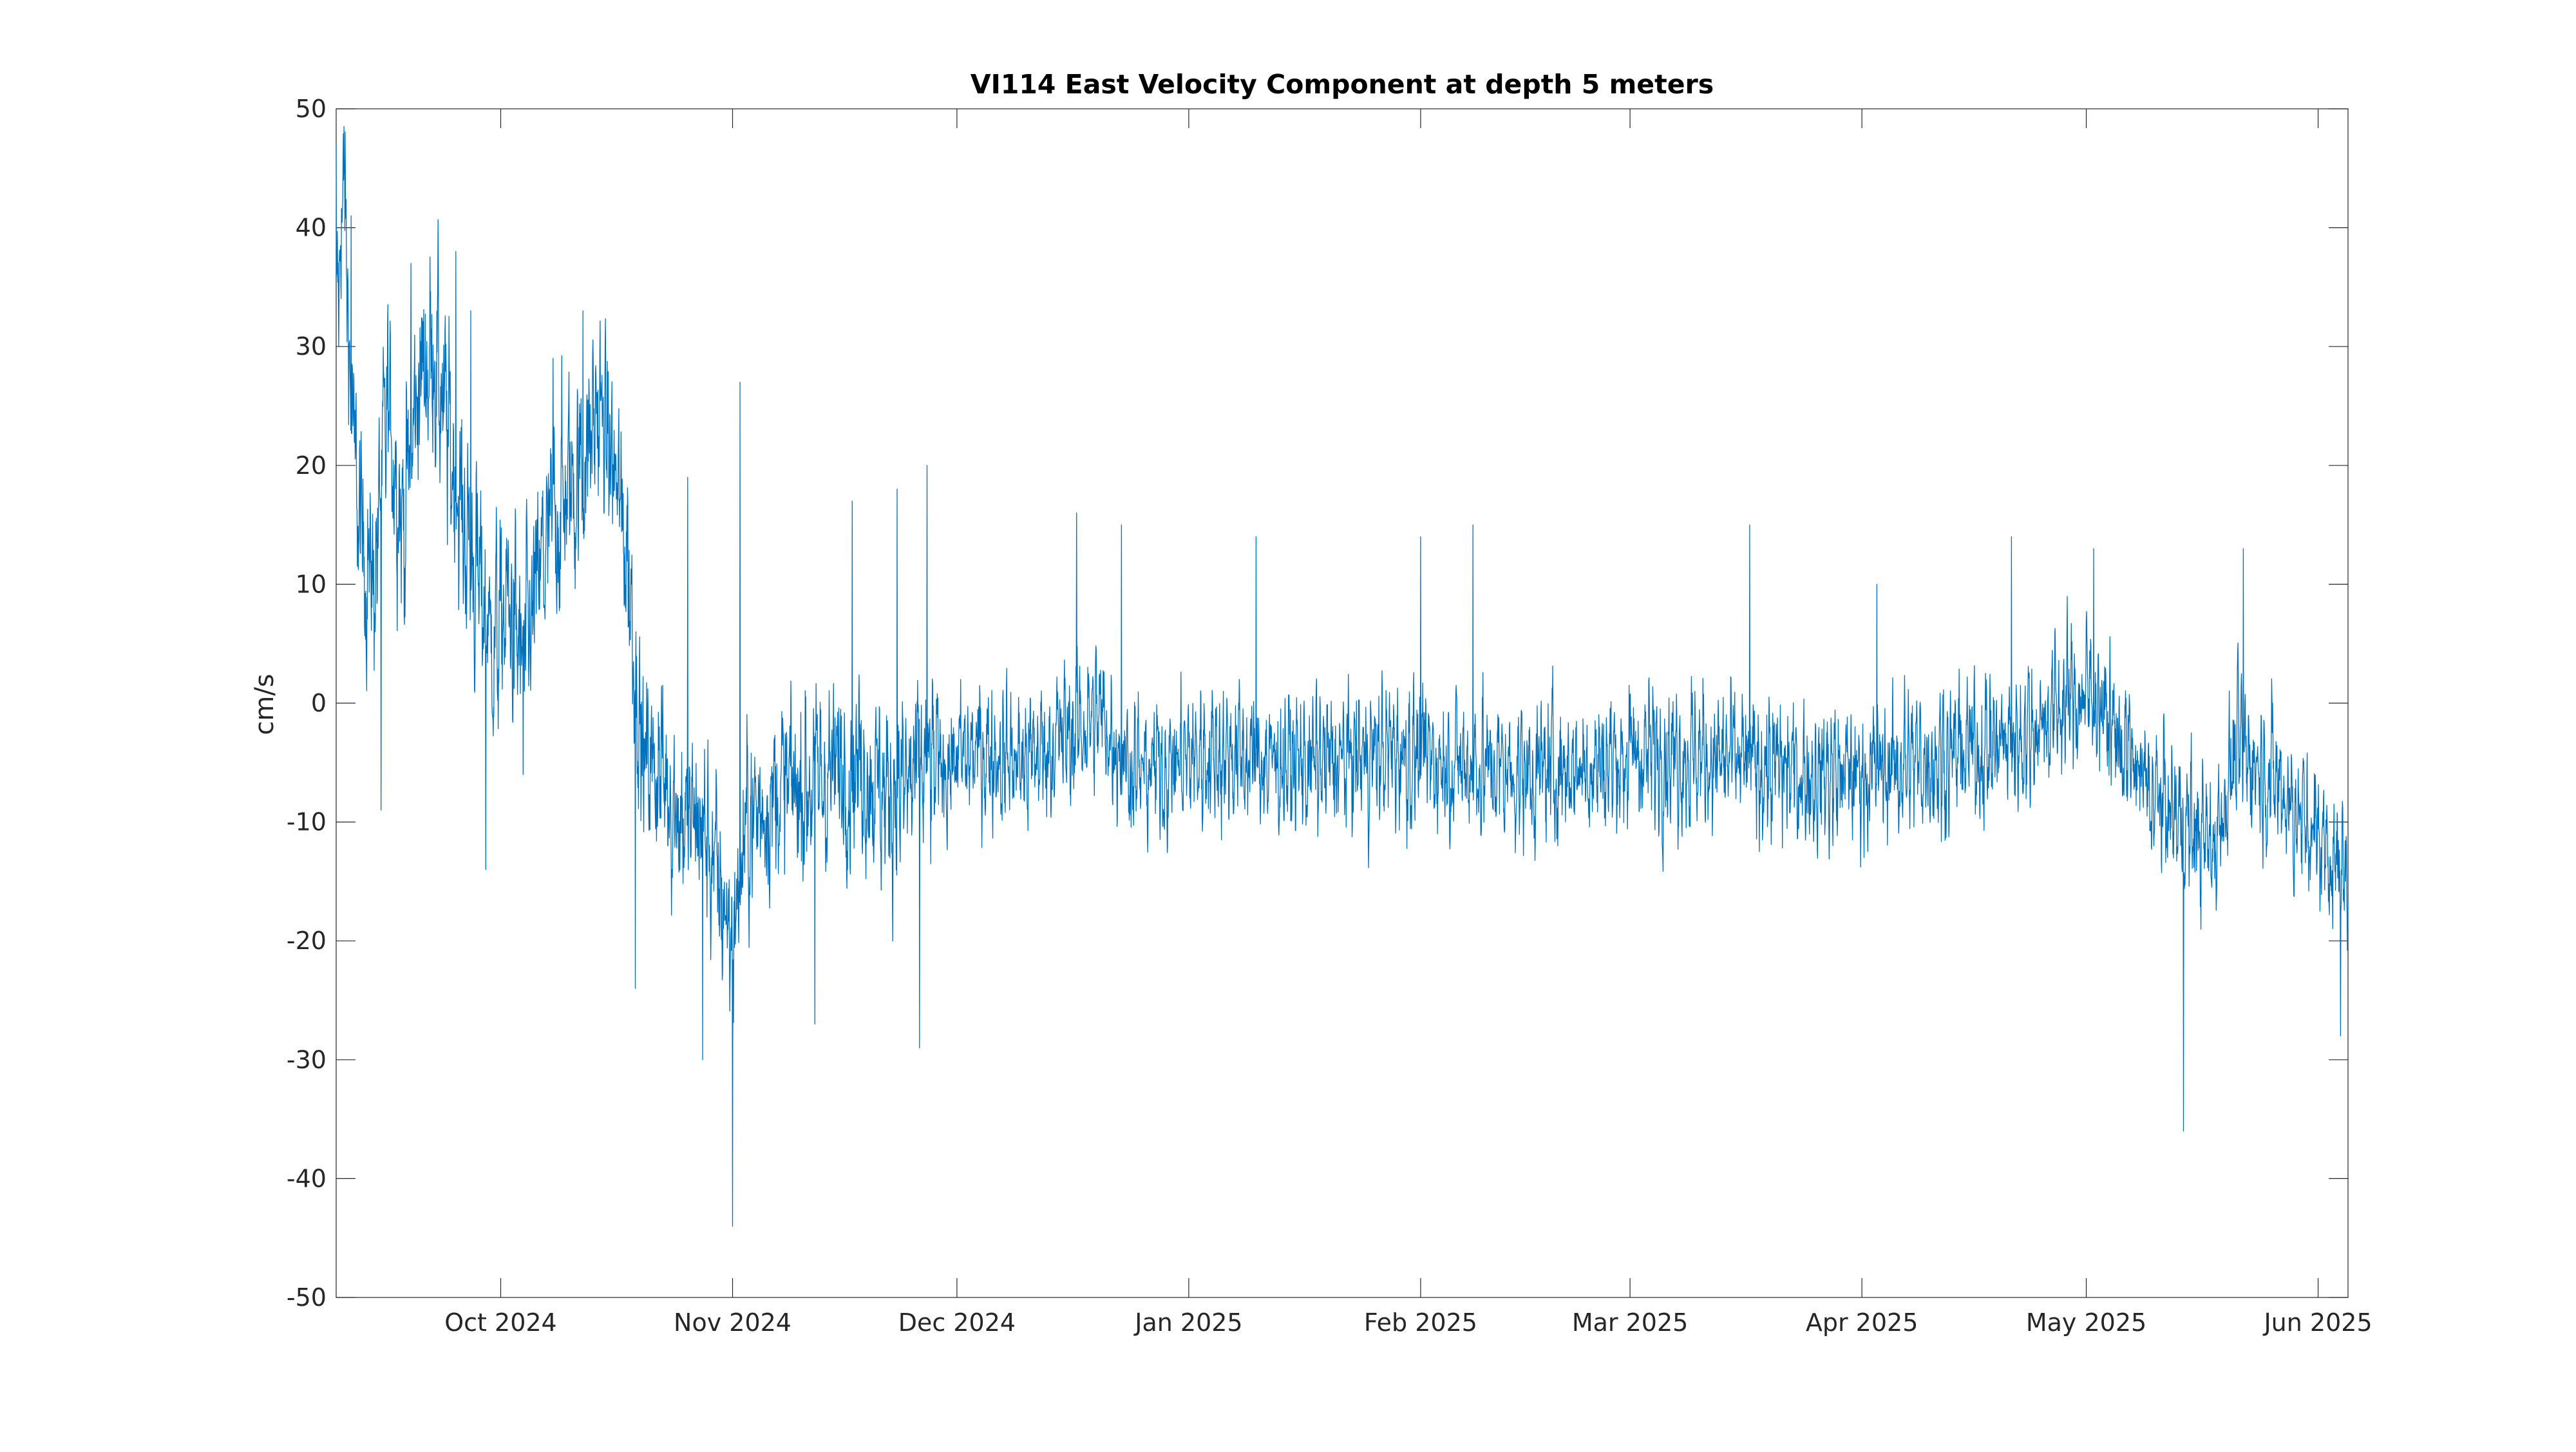 The height and width of the screenshot is (1452, 2576). I want to click on y-tick-label: -40, so click(307, 1178).